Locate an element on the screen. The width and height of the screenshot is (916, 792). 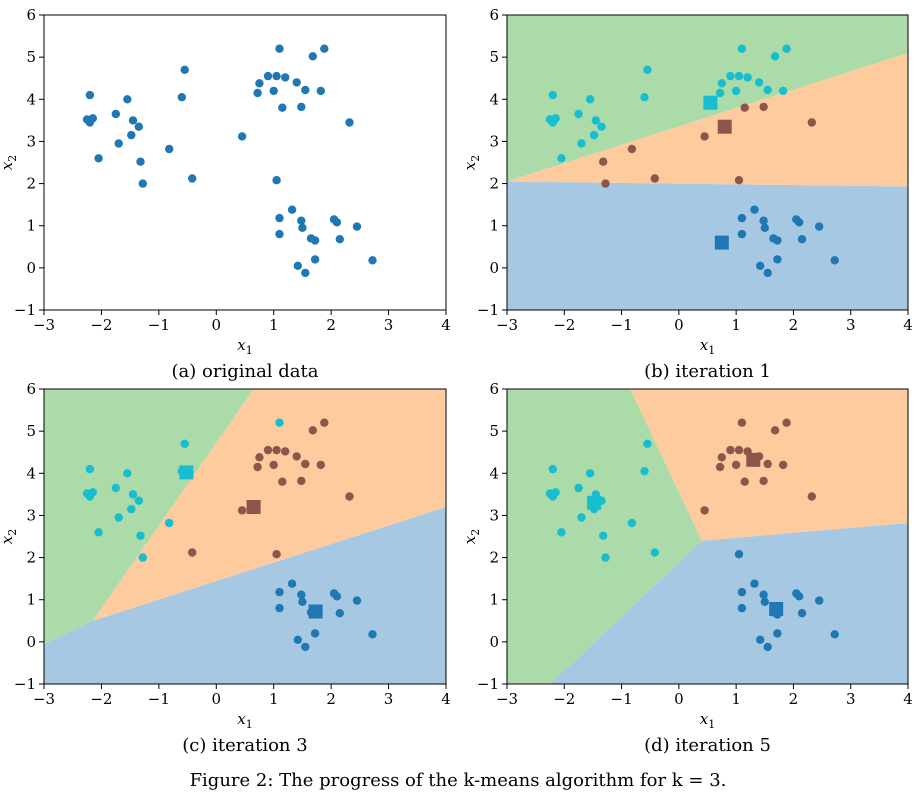
x-tick-label: 1 is located at coordinates (274, 325).